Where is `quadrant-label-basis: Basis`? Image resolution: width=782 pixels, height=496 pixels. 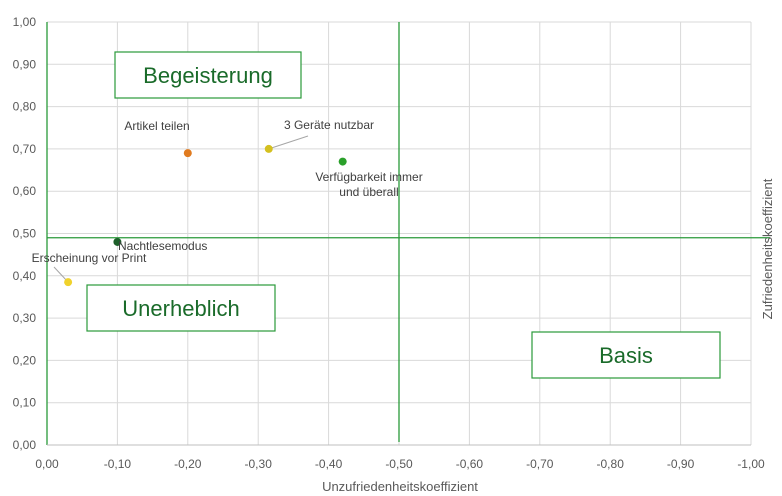
quadrant-label-basis: Basis is located at coordinates (626, 355).